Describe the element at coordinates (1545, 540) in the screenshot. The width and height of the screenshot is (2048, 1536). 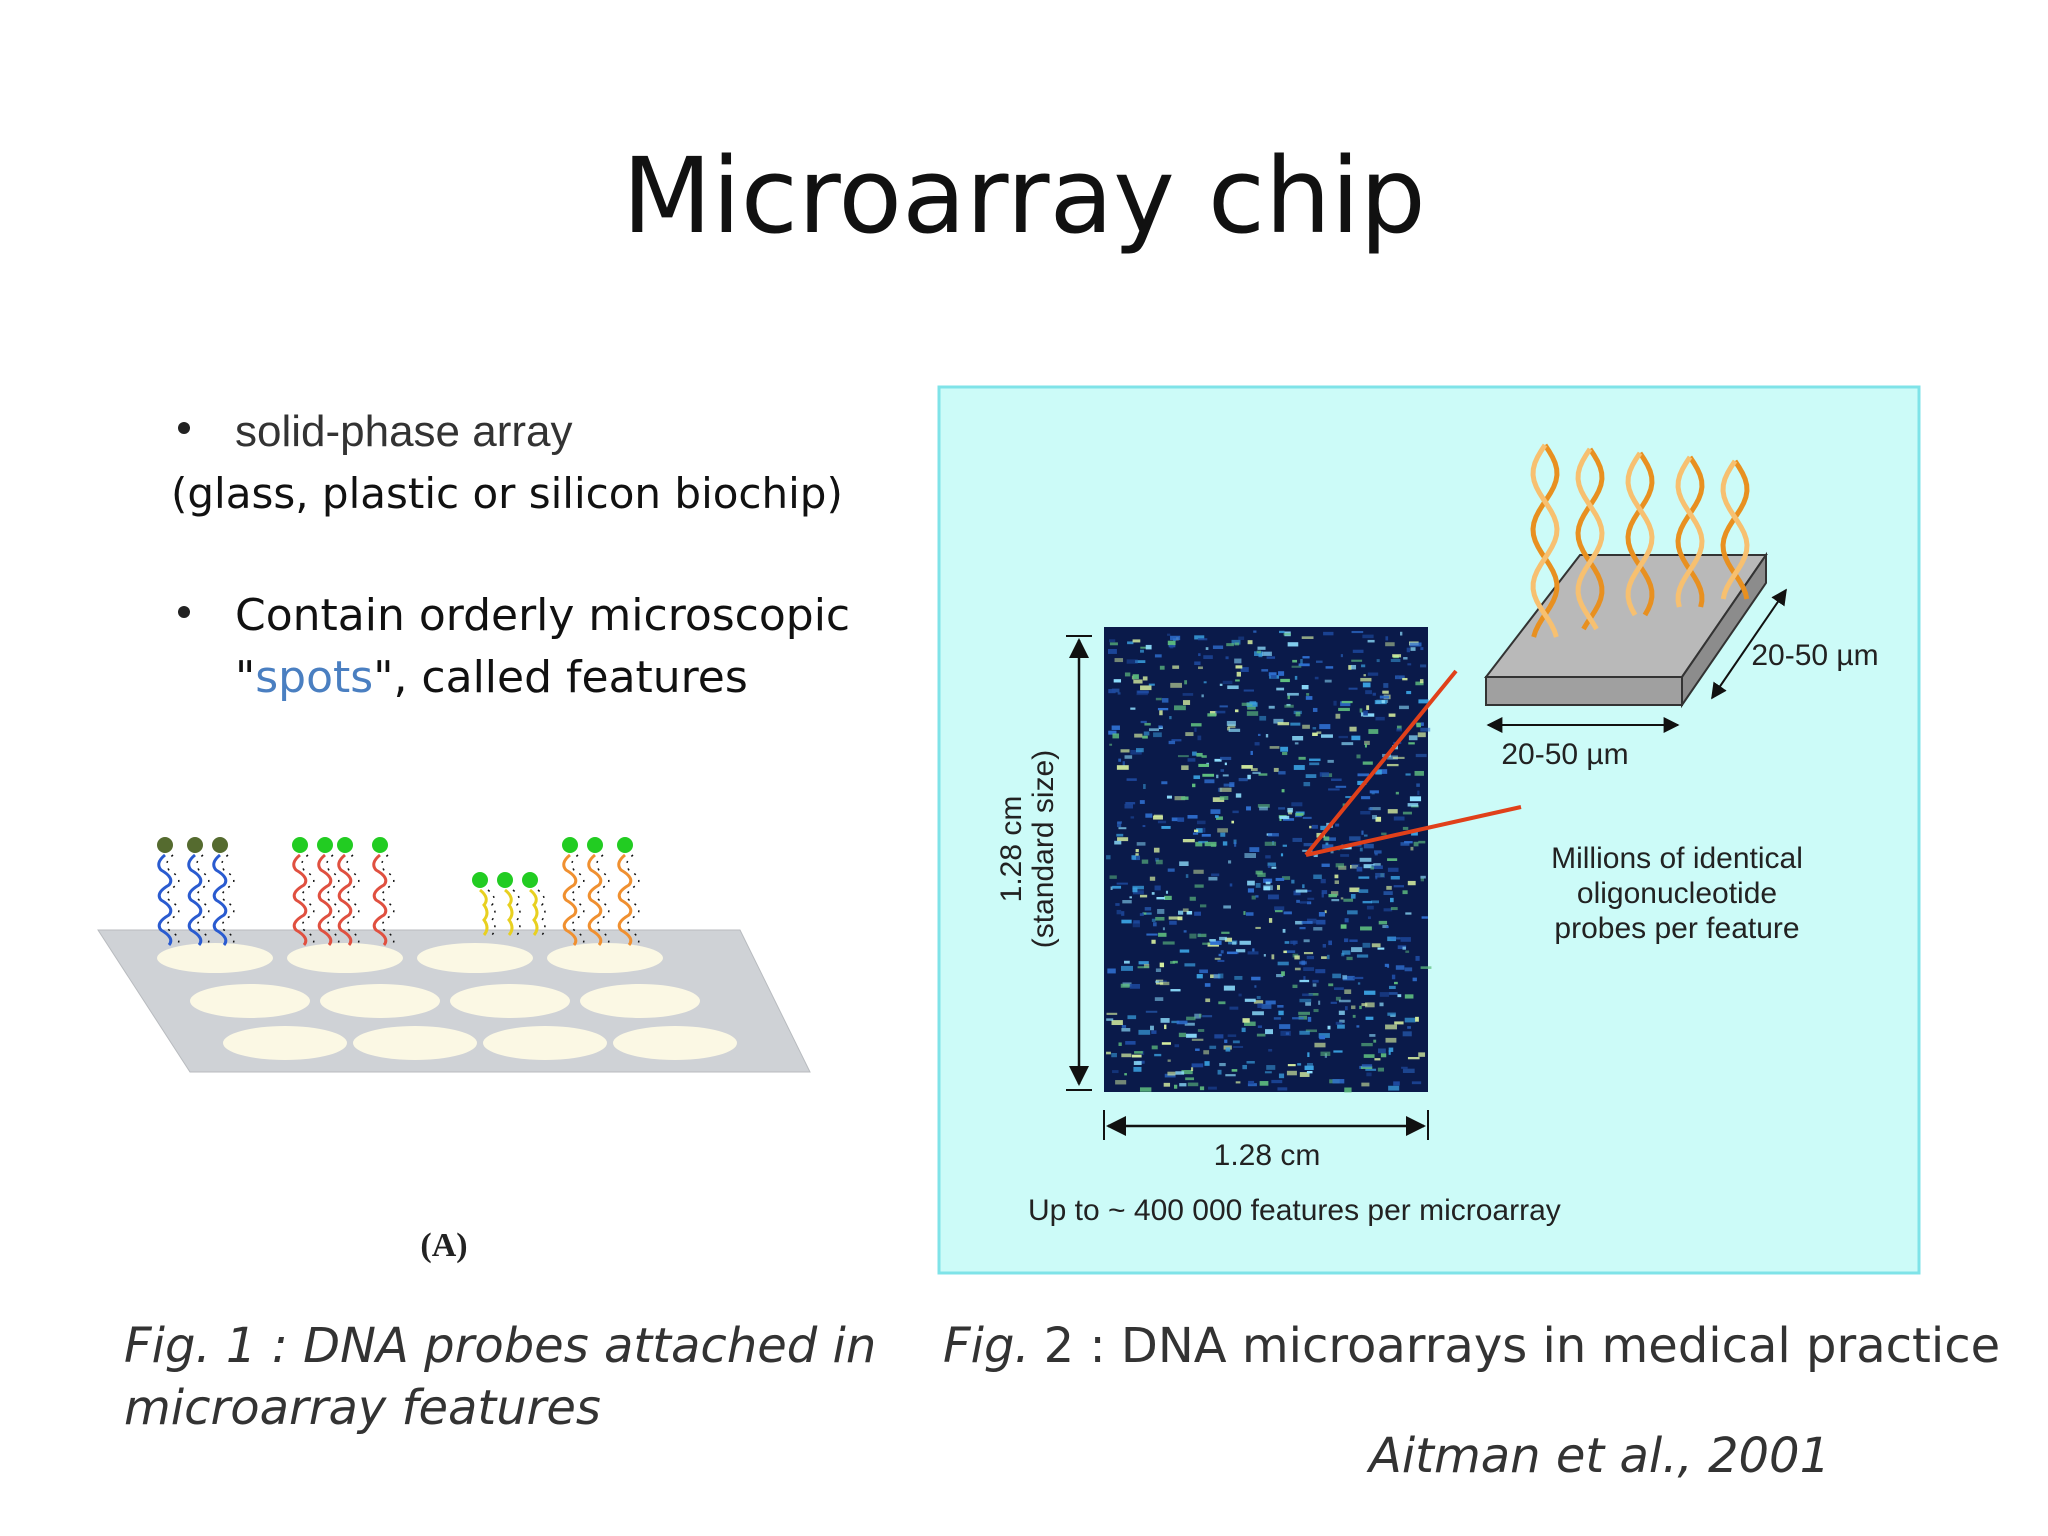
I see `helix` at that location.